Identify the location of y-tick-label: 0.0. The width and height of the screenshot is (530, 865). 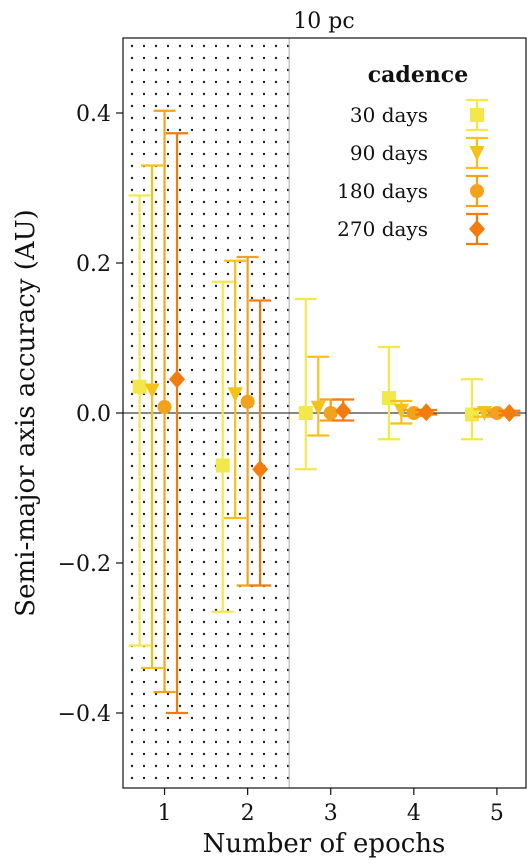
(93, 414).